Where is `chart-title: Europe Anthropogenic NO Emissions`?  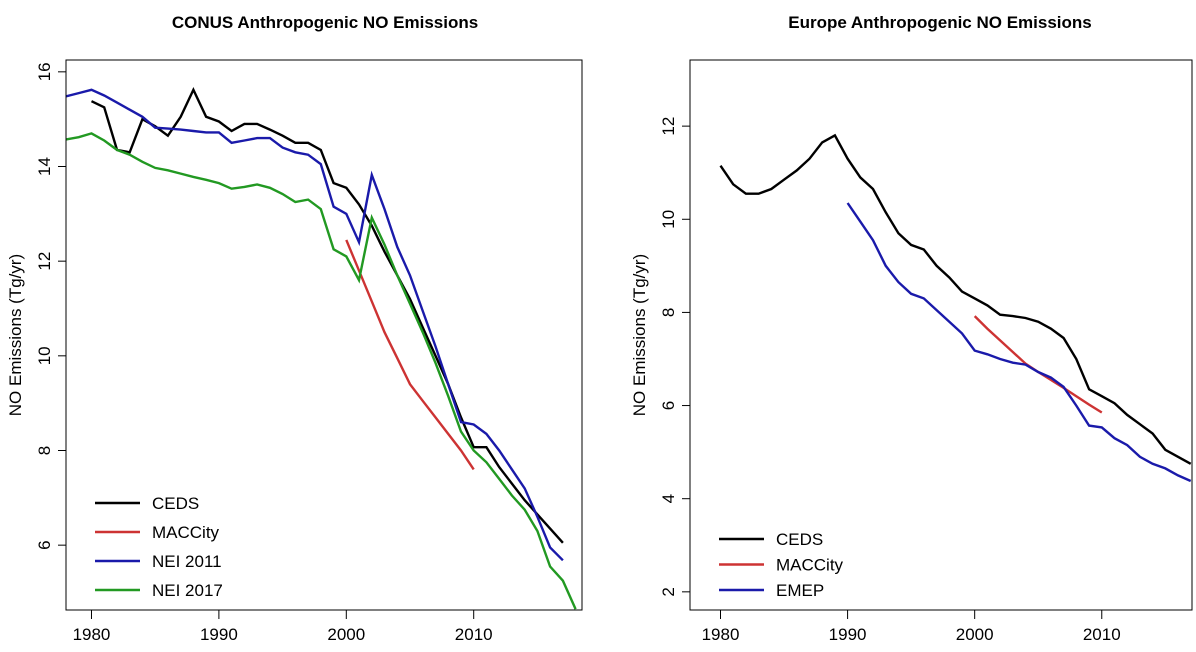
chart-title: Europe Anthropogenic NO Emissions is located at coordinates (940, 22).